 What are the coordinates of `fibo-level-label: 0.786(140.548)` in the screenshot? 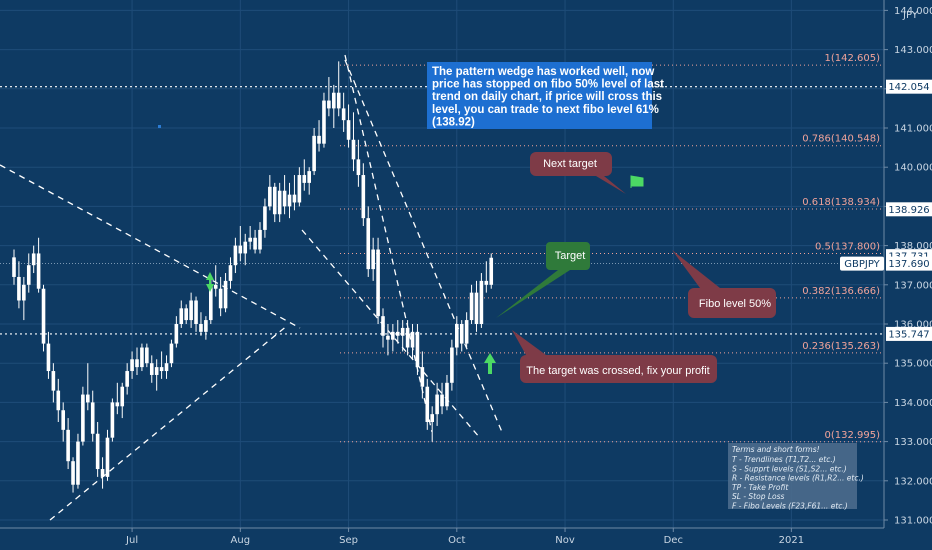 It's located at (841, 139).